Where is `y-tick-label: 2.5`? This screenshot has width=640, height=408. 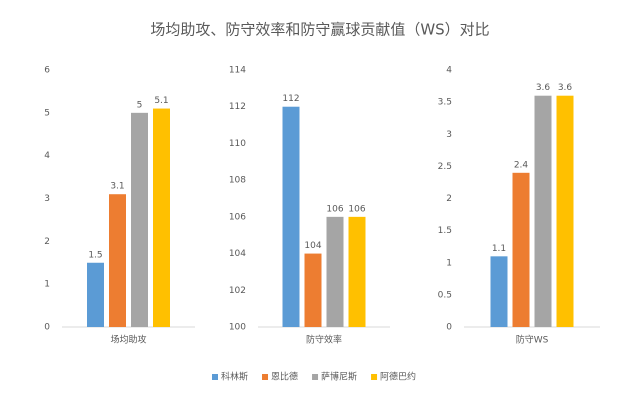 y-tick-label: 2.5 is located at coordinates (445, 167).